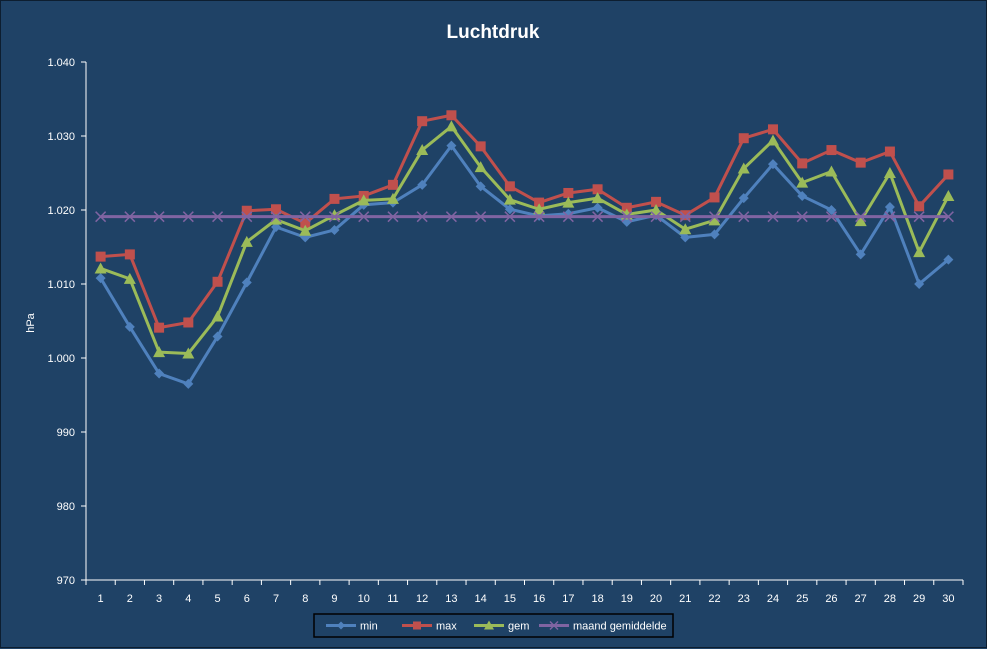 This screenshot has width=987, height=649. Describe the element at coordinates (627, 599) in the screenshot. I see `x-tick-label: 19` at that location.